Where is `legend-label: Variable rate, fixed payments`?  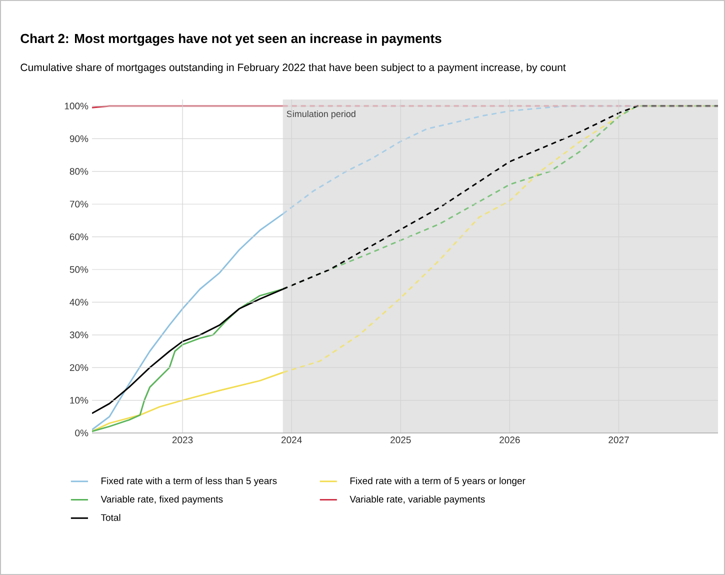 legend-label: Variable rate, fixed payments is located at coordinates (161, 500).